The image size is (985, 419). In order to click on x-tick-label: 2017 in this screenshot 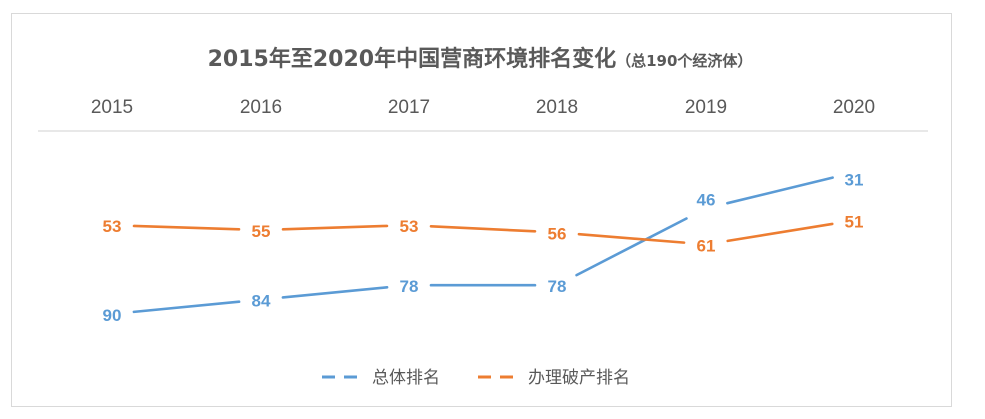, I will do `click(409, 107)`.